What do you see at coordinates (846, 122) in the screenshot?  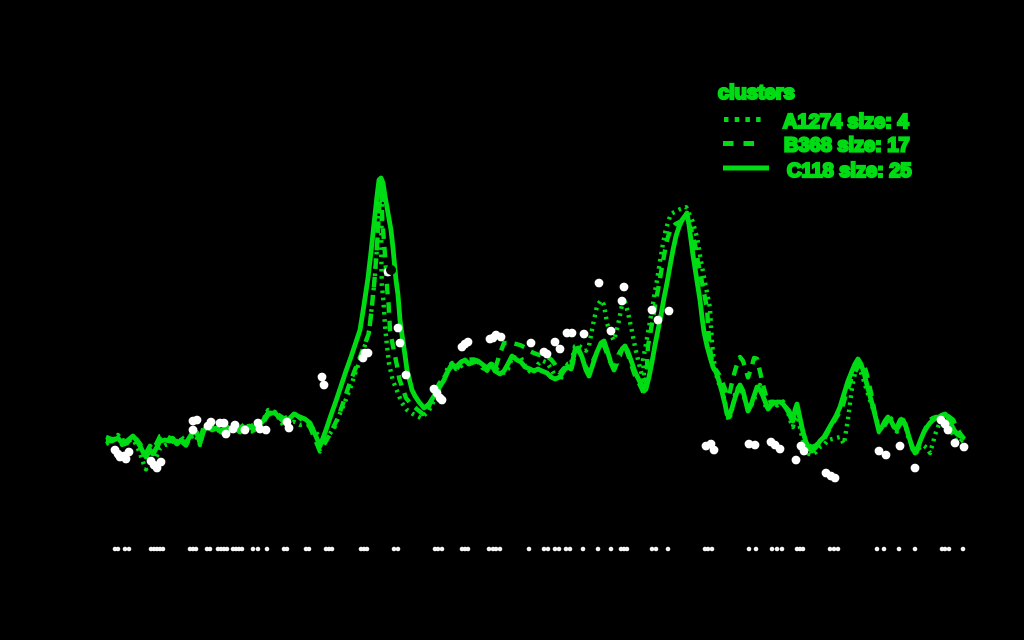 I see `svg-text: A1274 size: 4` at bounding box center [846, 122].